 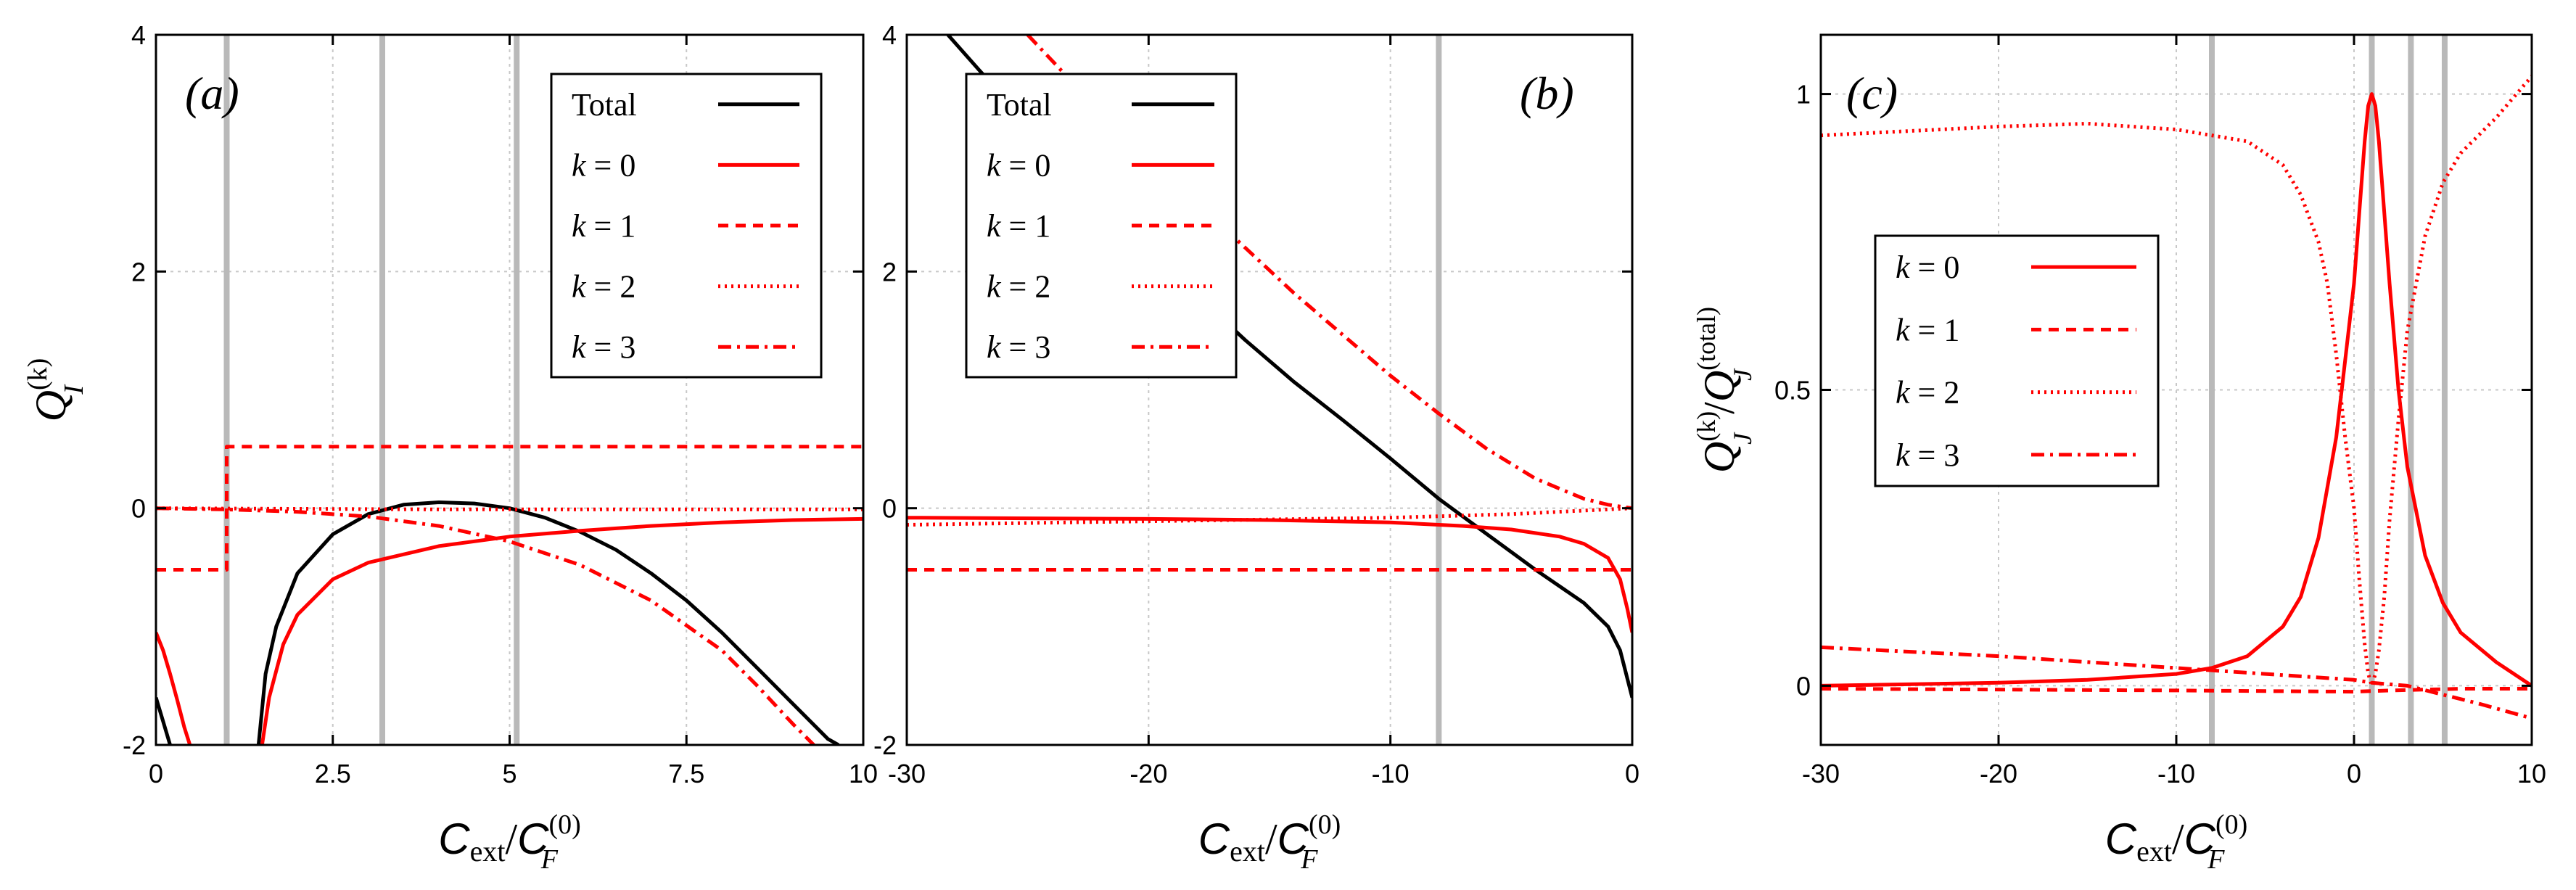 What do you see at coordinates (1547, 93) in the screenshot?
I see `panel-label: (b)` at bounding box center [1547, 93].